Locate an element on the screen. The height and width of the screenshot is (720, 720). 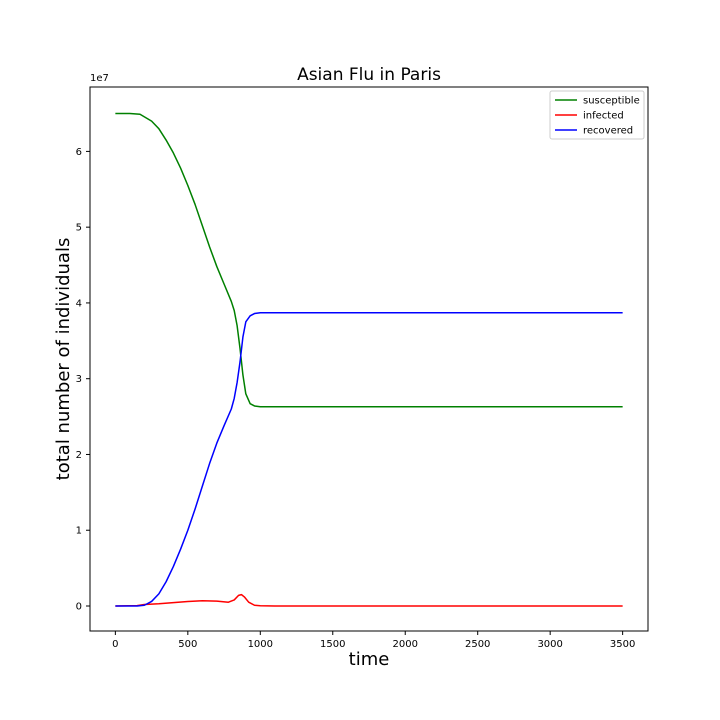
y-tick-label: 5 is located at coordinates (79, 228).